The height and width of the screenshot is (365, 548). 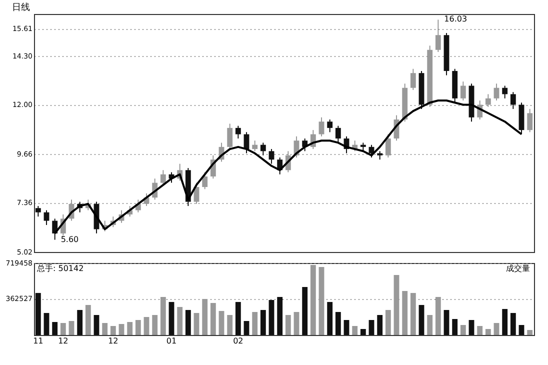 I want to click on chart-title: 日线, so click(x=21, y=7).